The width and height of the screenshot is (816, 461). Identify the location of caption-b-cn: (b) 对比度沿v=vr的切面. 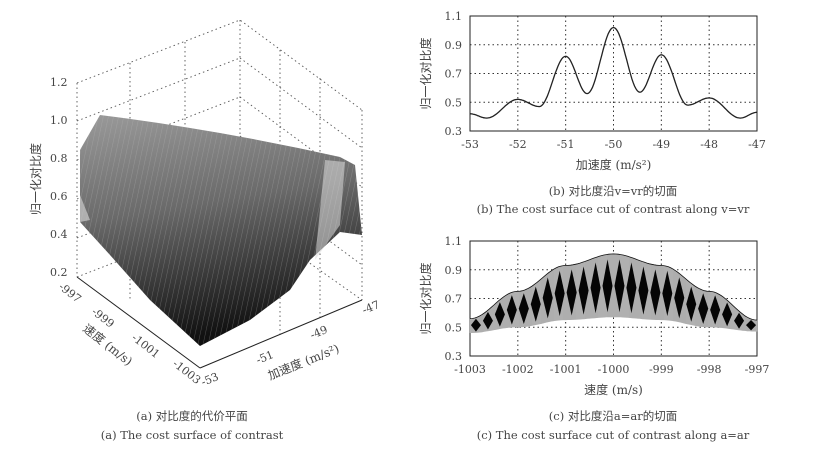
(613, 191).